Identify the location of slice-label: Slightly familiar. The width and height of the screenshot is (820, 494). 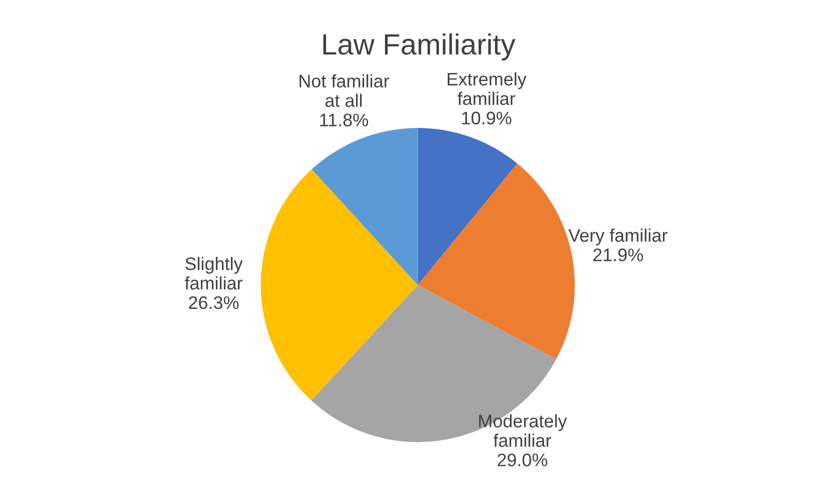
(213, 273).